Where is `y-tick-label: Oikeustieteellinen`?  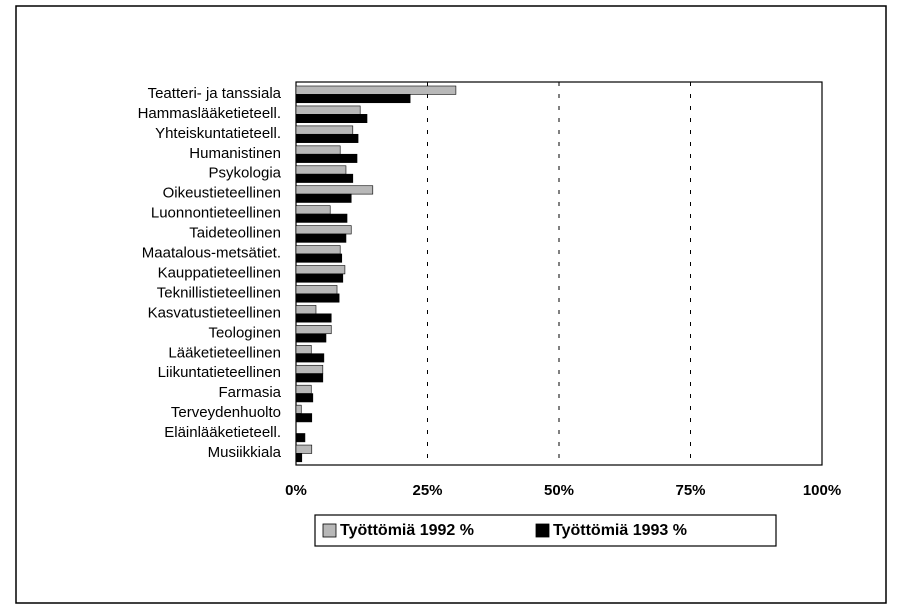
y-tick-label: Oikeustieteellinen is located at coordinates (222, 193).